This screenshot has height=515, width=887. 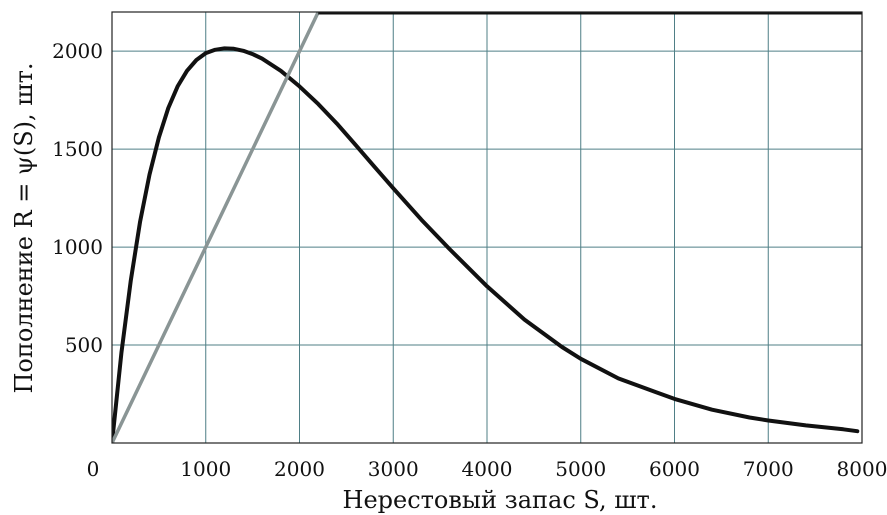 I want to click on x-tick-label: 8000, so click(x=862, y=469).